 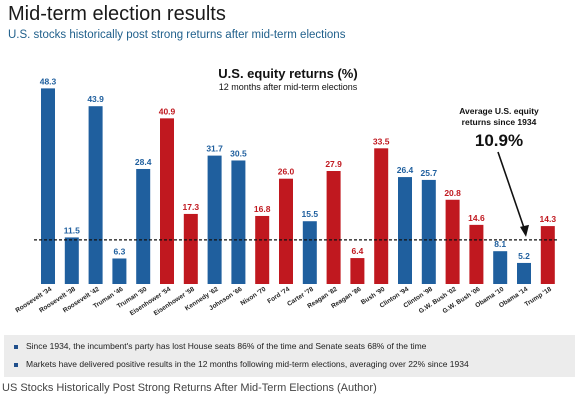 I want to click on chart-subtitle: 12 months after mid-term elections, so click(x=288, y=87).